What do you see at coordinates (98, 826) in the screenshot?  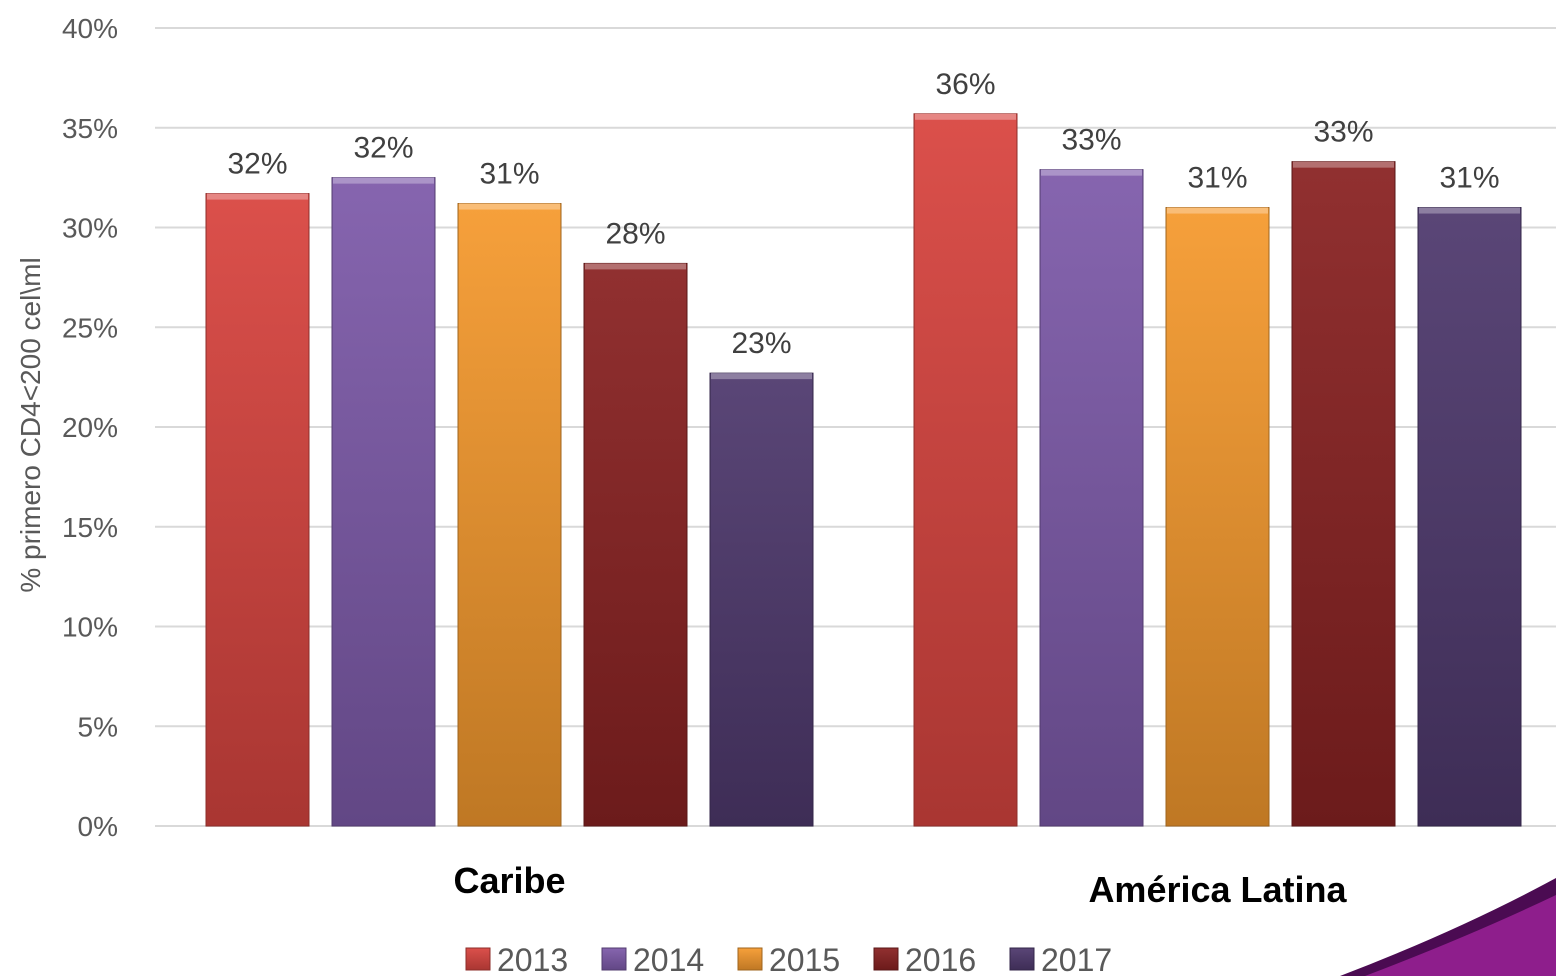 I see `y-tick-label: 0%` at bounding box center [98, 826].